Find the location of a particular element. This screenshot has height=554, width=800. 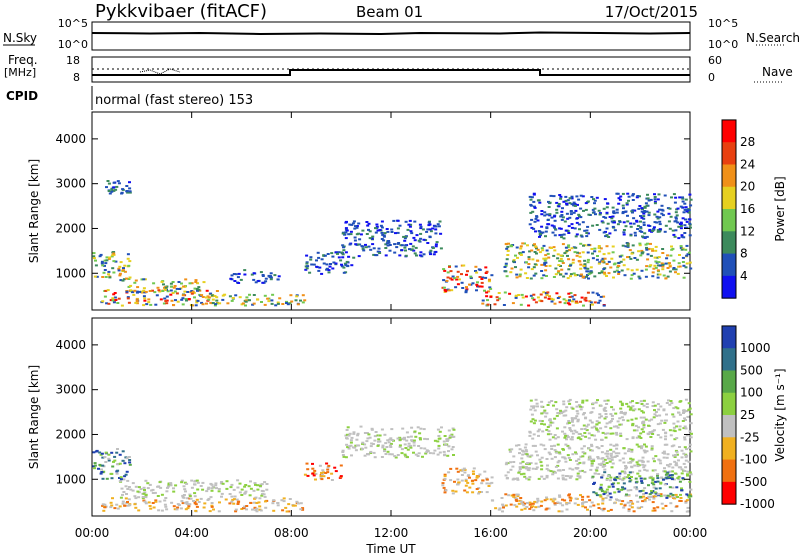

station-title: Pykkvibaer (fitACF) is located at coordinates (181, 11).